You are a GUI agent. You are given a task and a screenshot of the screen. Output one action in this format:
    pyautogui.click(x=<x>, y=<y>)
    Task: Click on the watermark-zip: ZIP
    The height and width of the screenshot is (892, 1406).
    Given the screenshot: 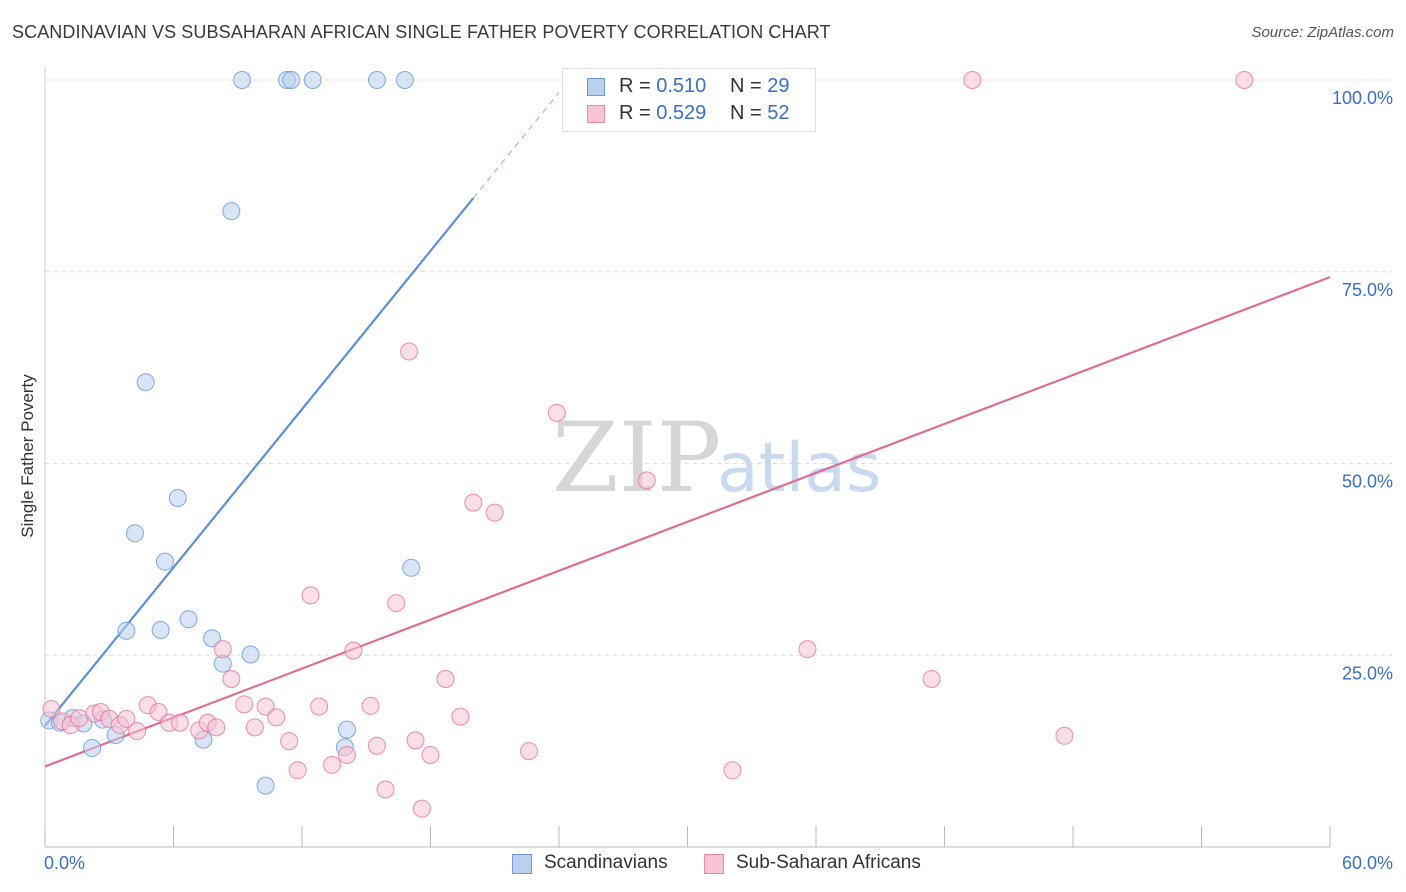 What is the action you would take?
    pyautogui.click(x=636, y=458)
    